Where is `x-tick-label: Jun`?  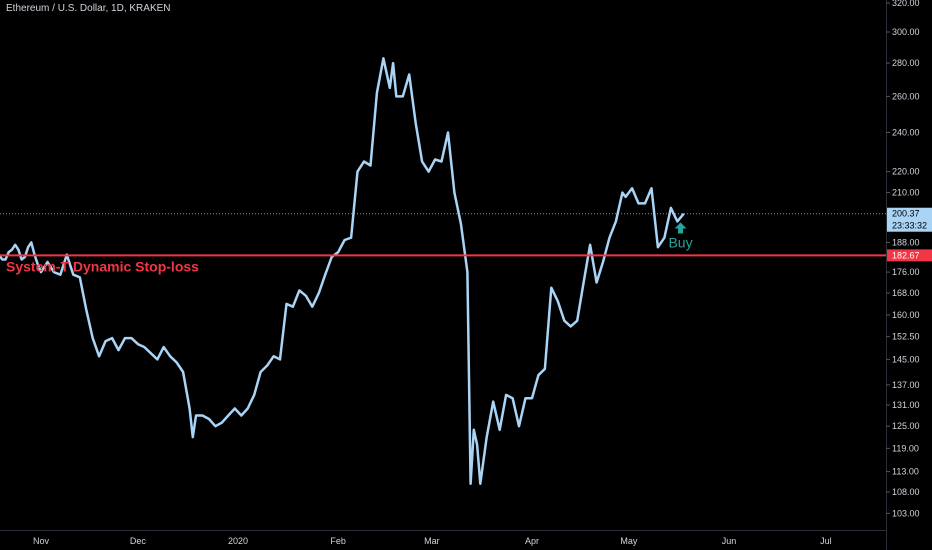
x-tick-label: Jun is located at coordinates (729, 541).